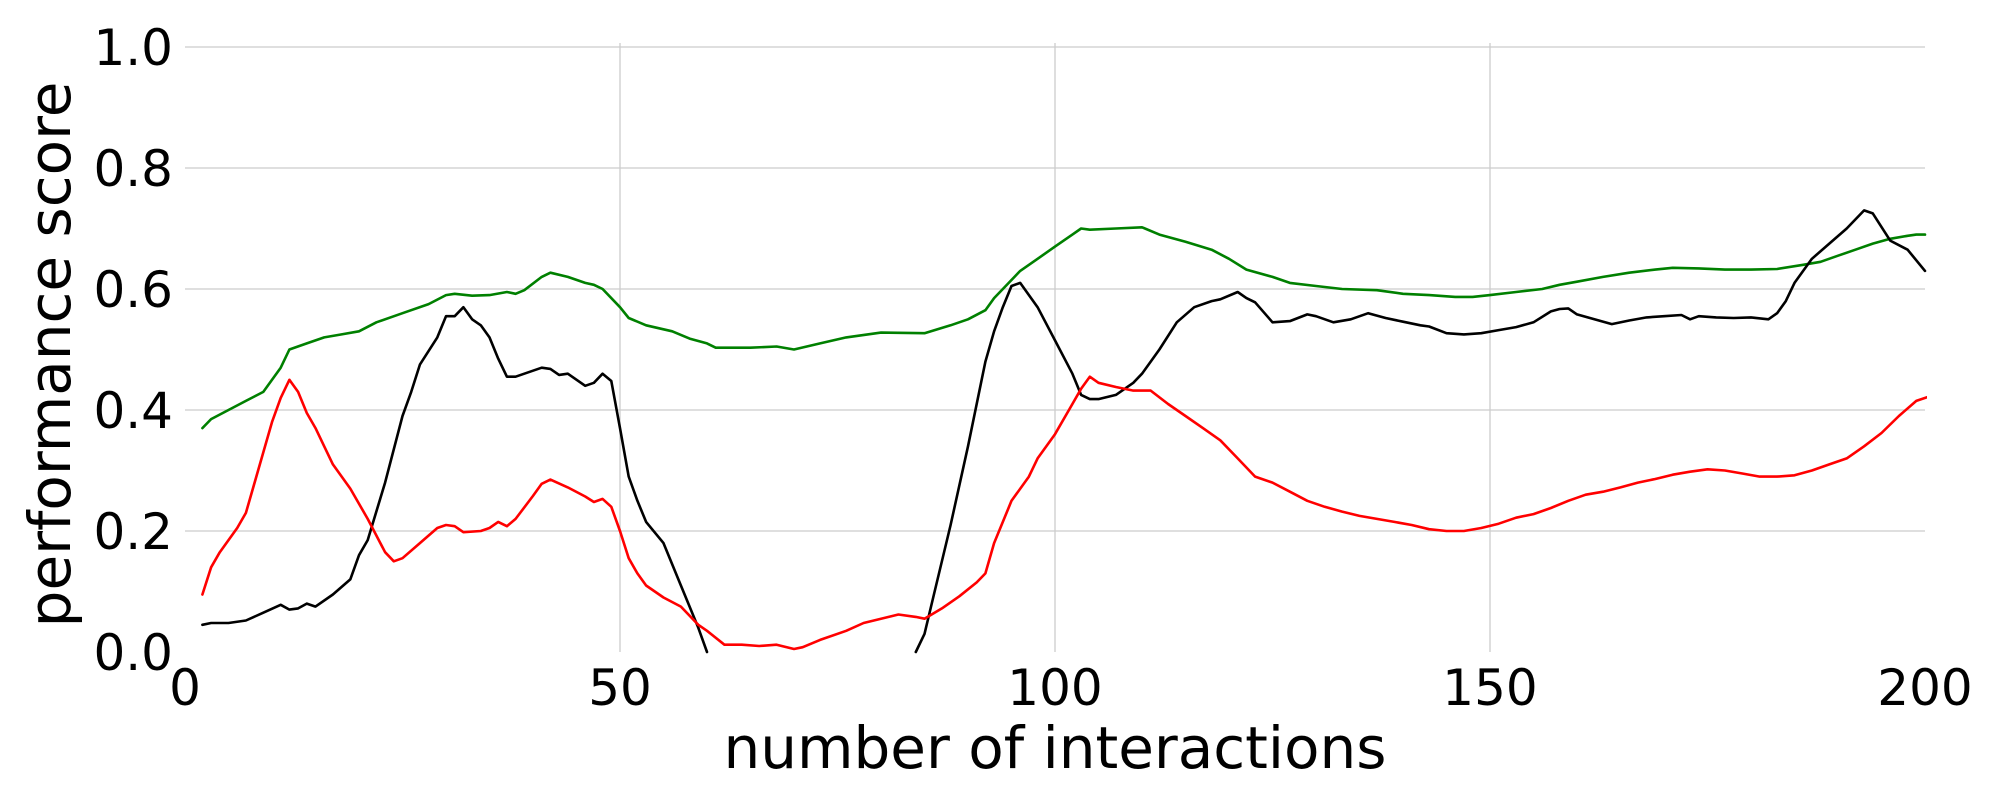 This screenshot has width=2000, height=800. Describe the element at coordinates (133, 411) in the screenshot. I see `y-tick-label: 0.4` at that location.